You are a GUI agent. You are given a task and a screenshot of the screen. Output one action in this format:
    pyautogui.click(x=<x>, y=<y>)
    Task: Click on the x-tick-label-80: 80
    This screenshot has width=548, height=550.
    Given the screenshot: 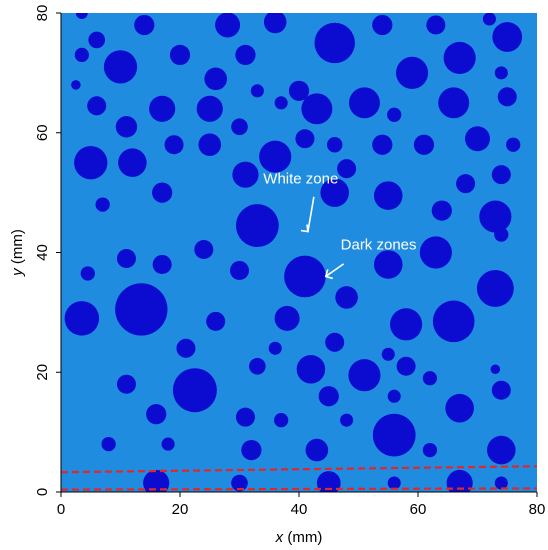 What is the action you would take?
    pyautogui.click(x=537, y=509)
    